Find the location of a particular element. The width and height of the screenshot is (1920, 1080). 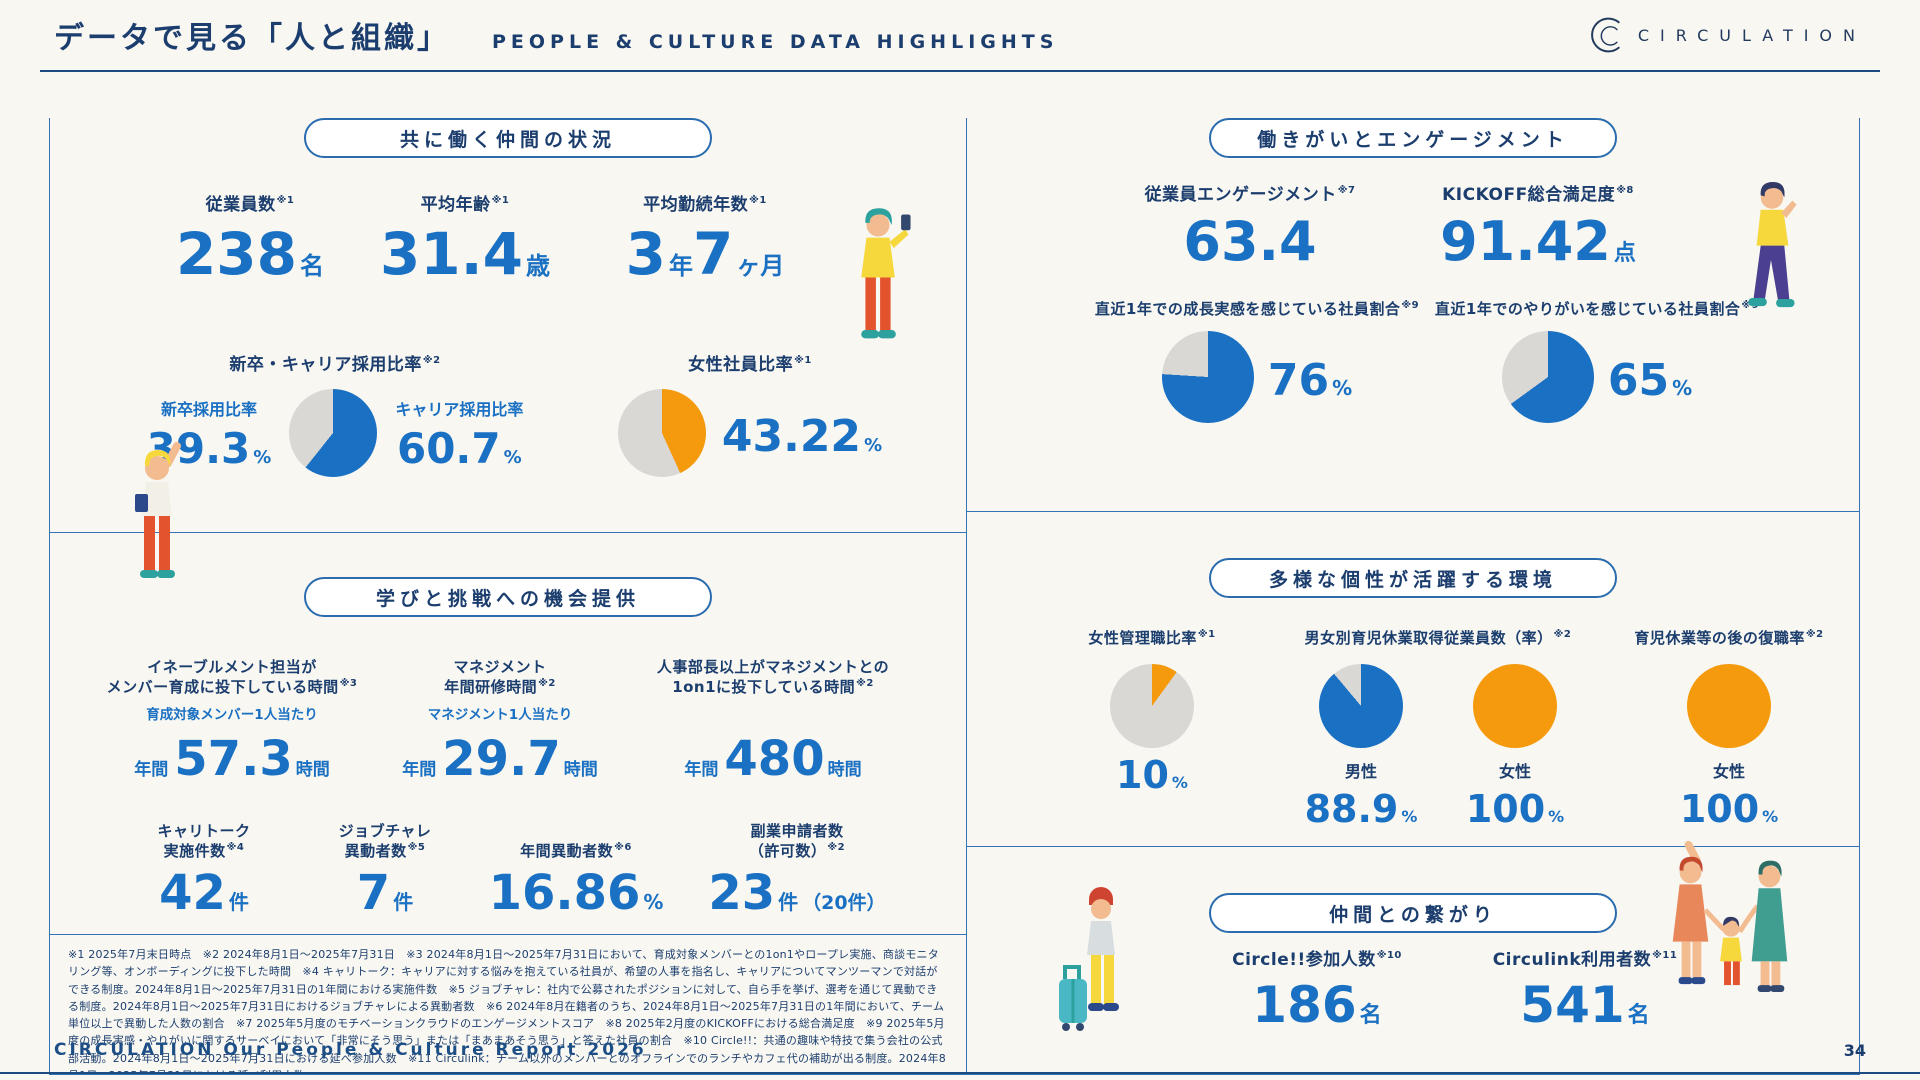

new-grad-label: 新卒採用比率 is located at coordinates (208, 409).